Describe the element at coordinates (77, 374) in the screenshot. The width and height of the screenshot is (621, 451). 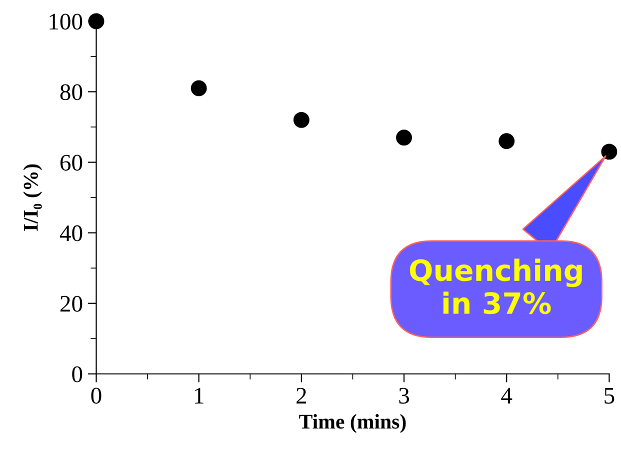
I see `y-tick-label: 0` at that location.